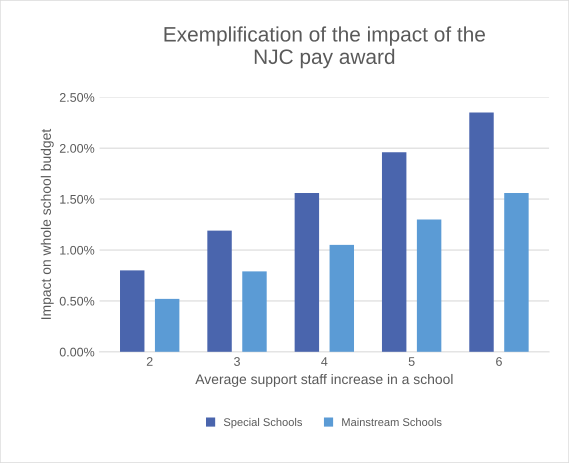 The image size is (569, 463). Describe the element at coordinates (499, 361) in the screenshot. I see `x-tick-label: 6` at that location.